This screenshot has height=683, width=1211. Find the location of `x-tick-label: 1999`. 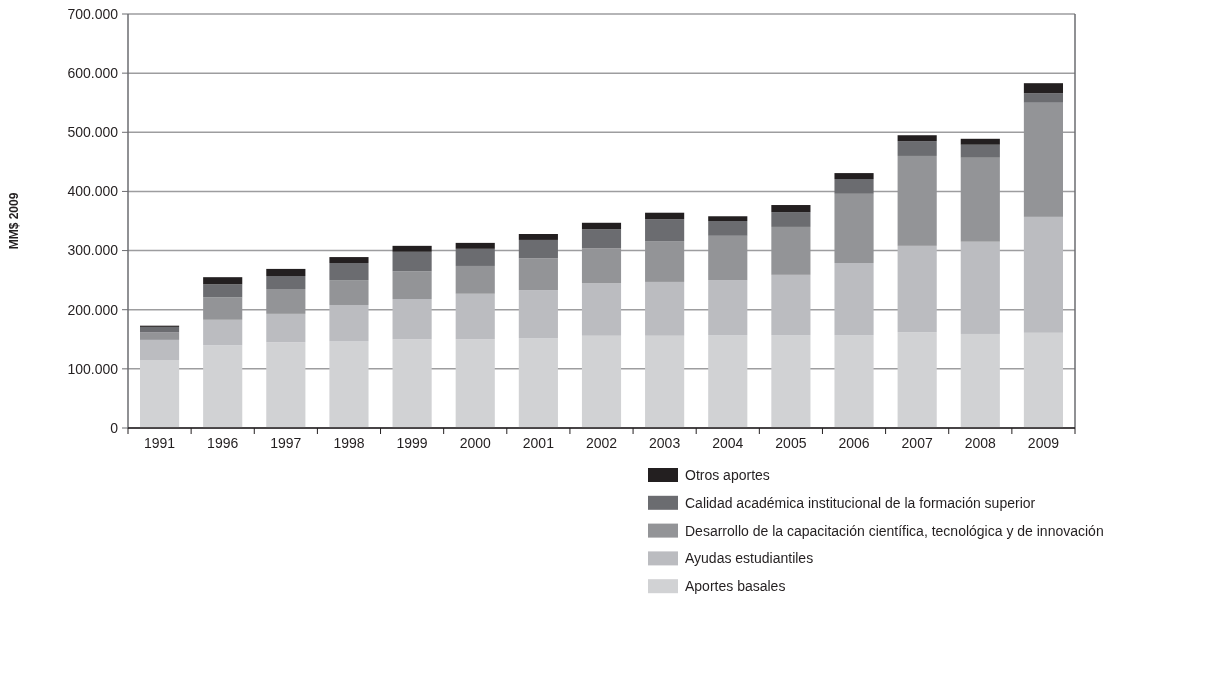

x-tick-label: 1999 is located at coordinates (412, 443).